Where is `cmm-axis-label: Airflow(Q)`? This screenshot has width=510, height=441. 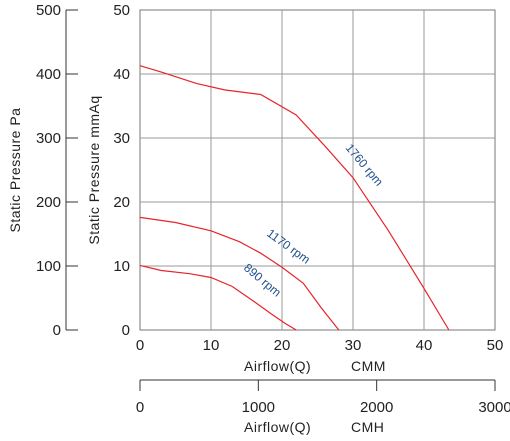
cmm-axis-label: Airflow(Q) is located at coordinates (277, 366).